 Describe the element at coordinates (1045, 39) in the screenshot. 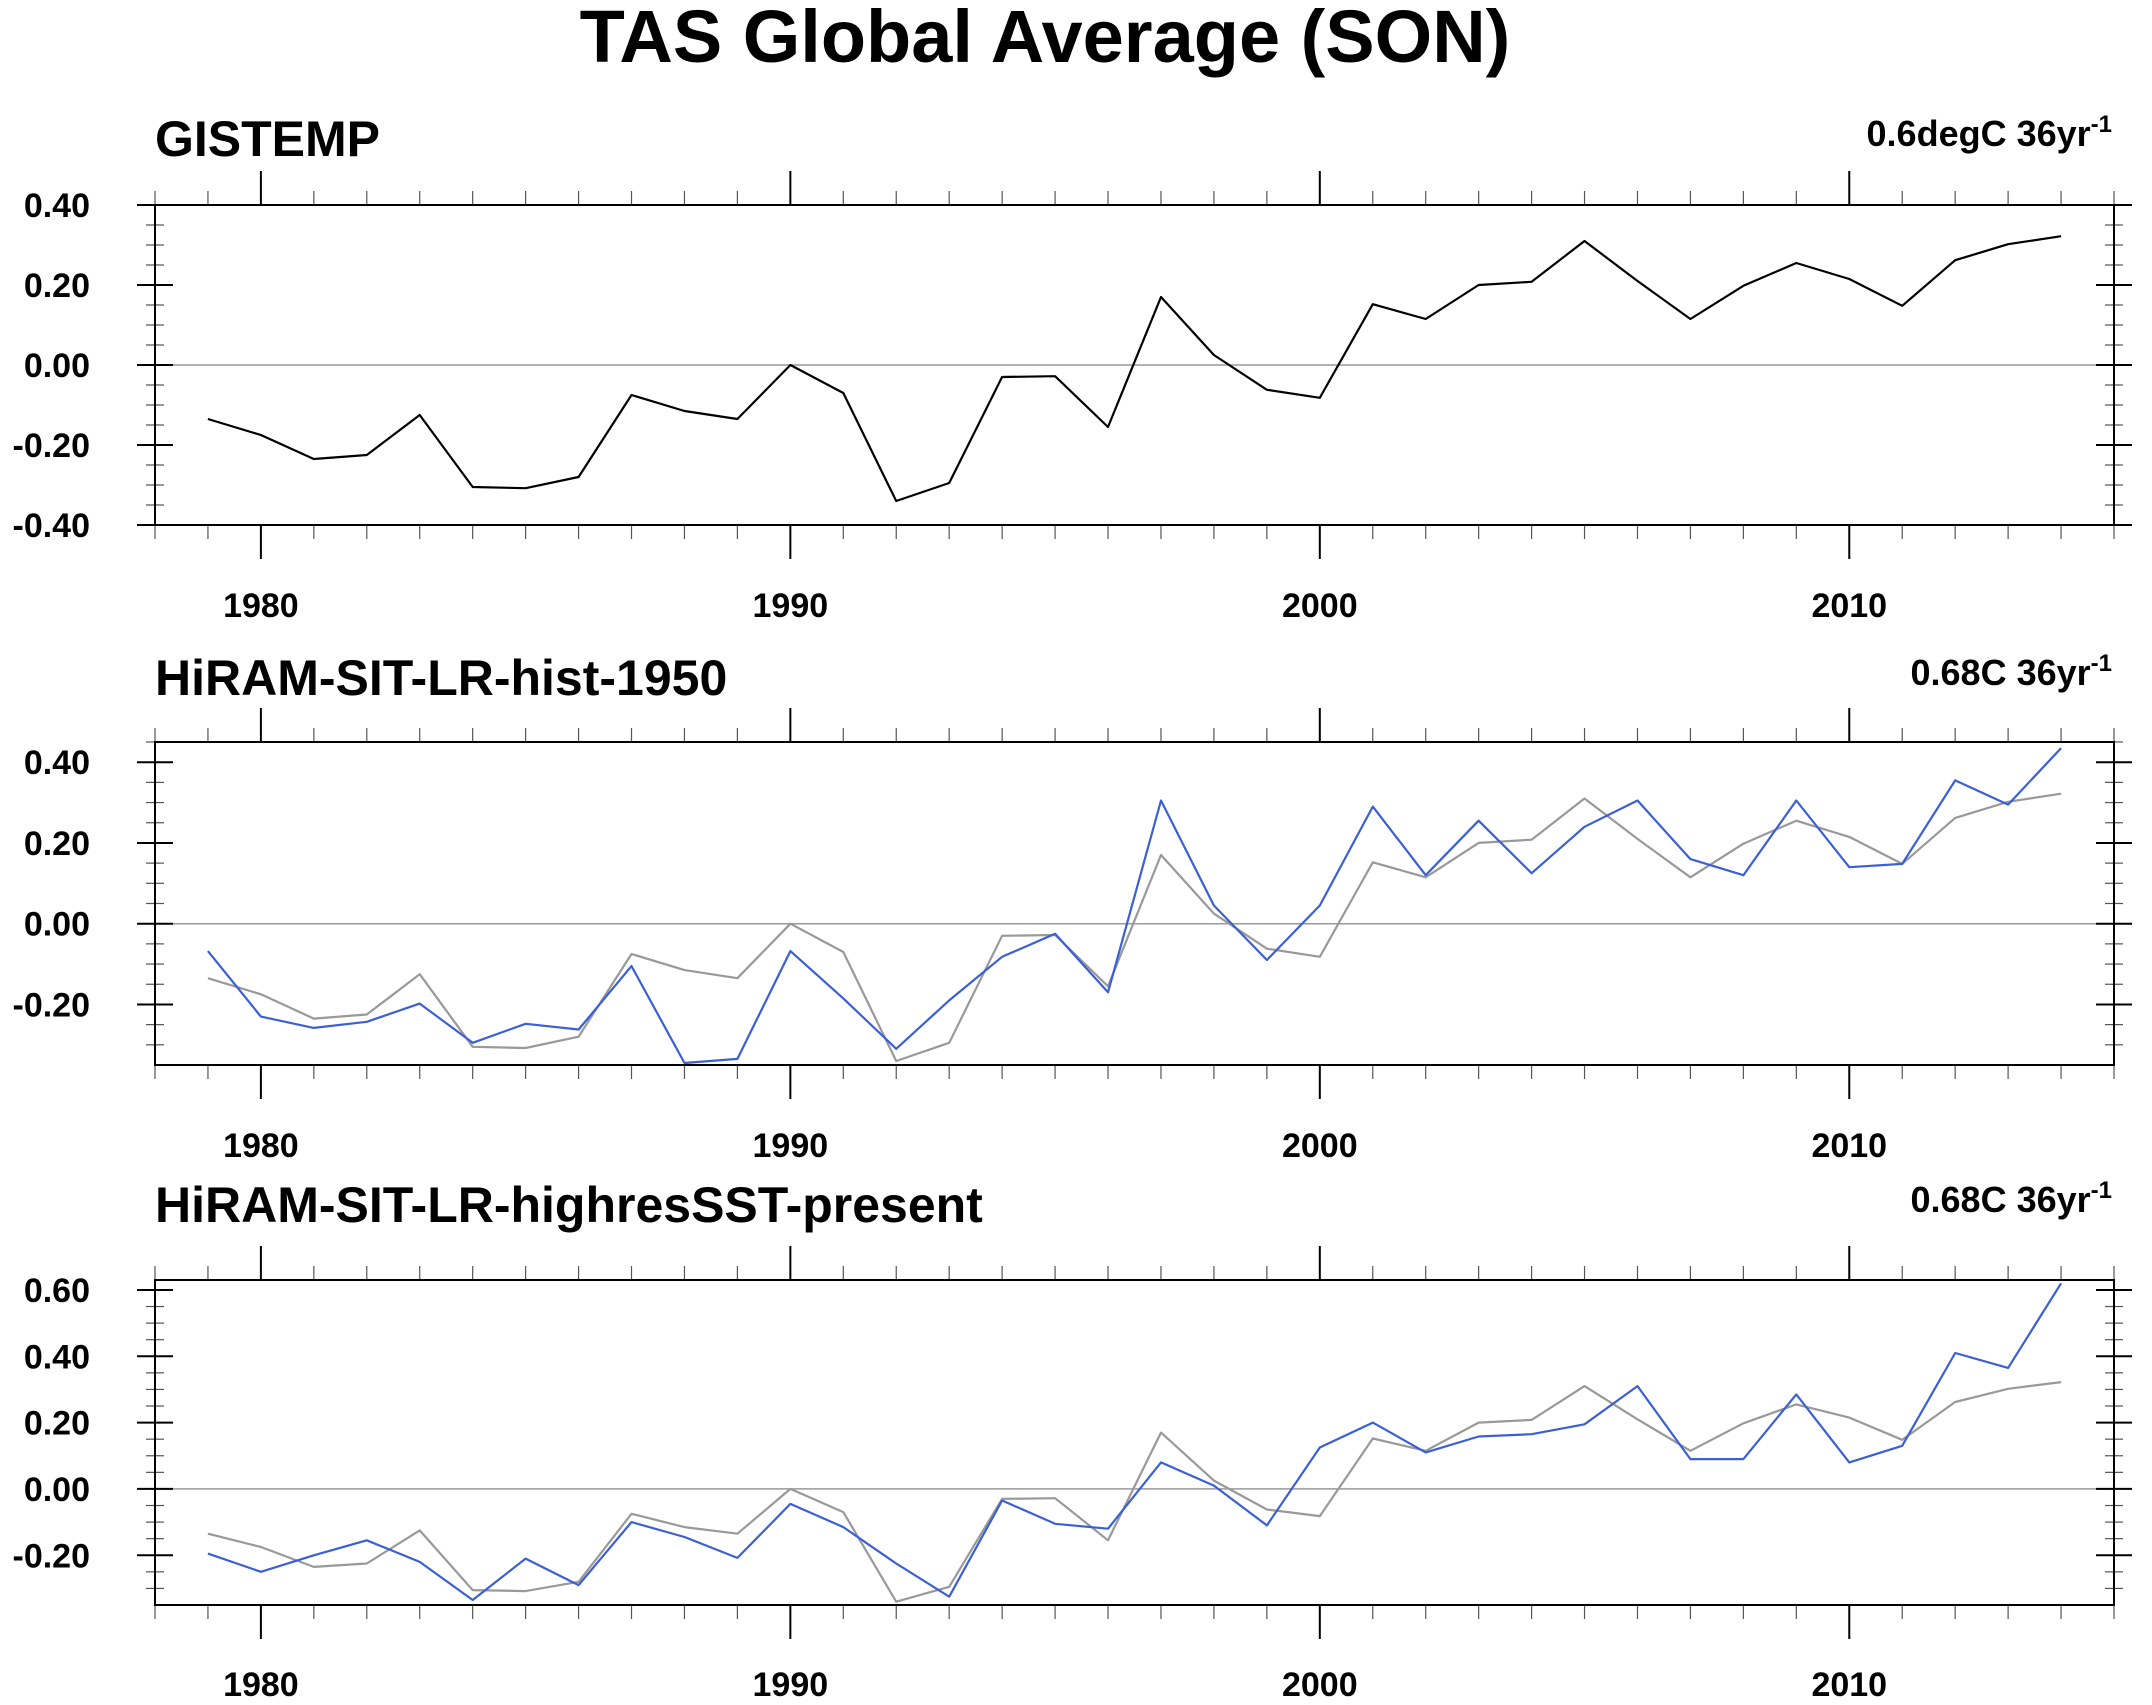

I see `figure-title: TAS Global Average (SON)` at that location.